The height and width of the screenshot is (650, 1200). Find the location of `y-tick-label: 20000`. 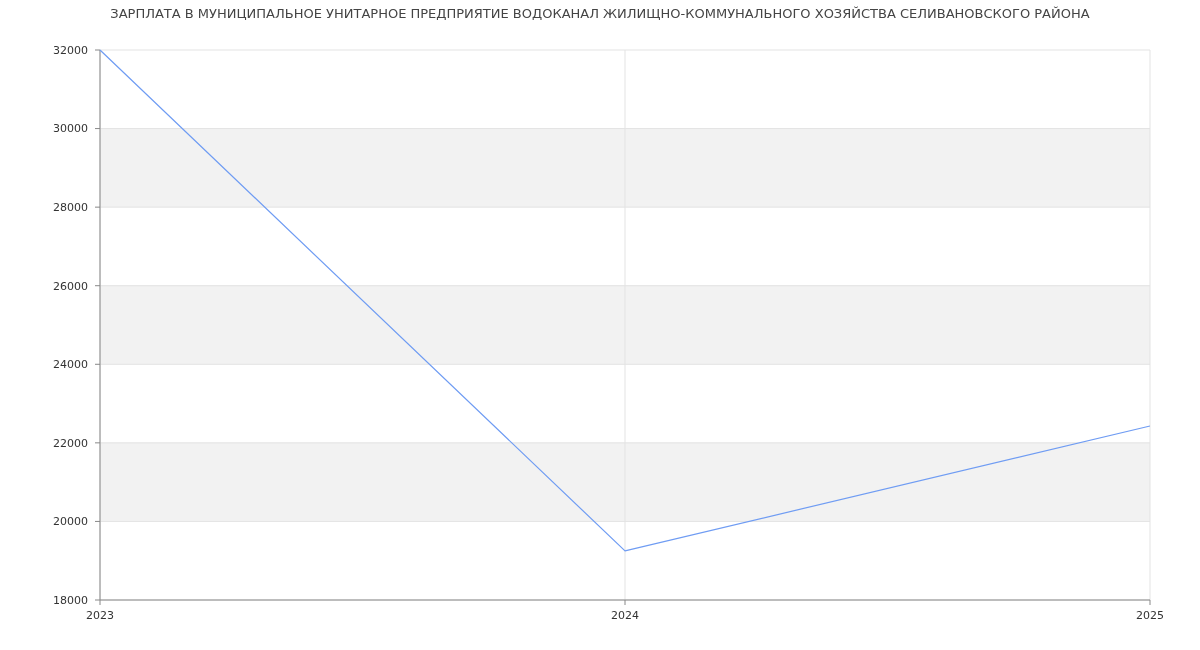

y-tick-label: 20000 is located at coordinates (70, 522).